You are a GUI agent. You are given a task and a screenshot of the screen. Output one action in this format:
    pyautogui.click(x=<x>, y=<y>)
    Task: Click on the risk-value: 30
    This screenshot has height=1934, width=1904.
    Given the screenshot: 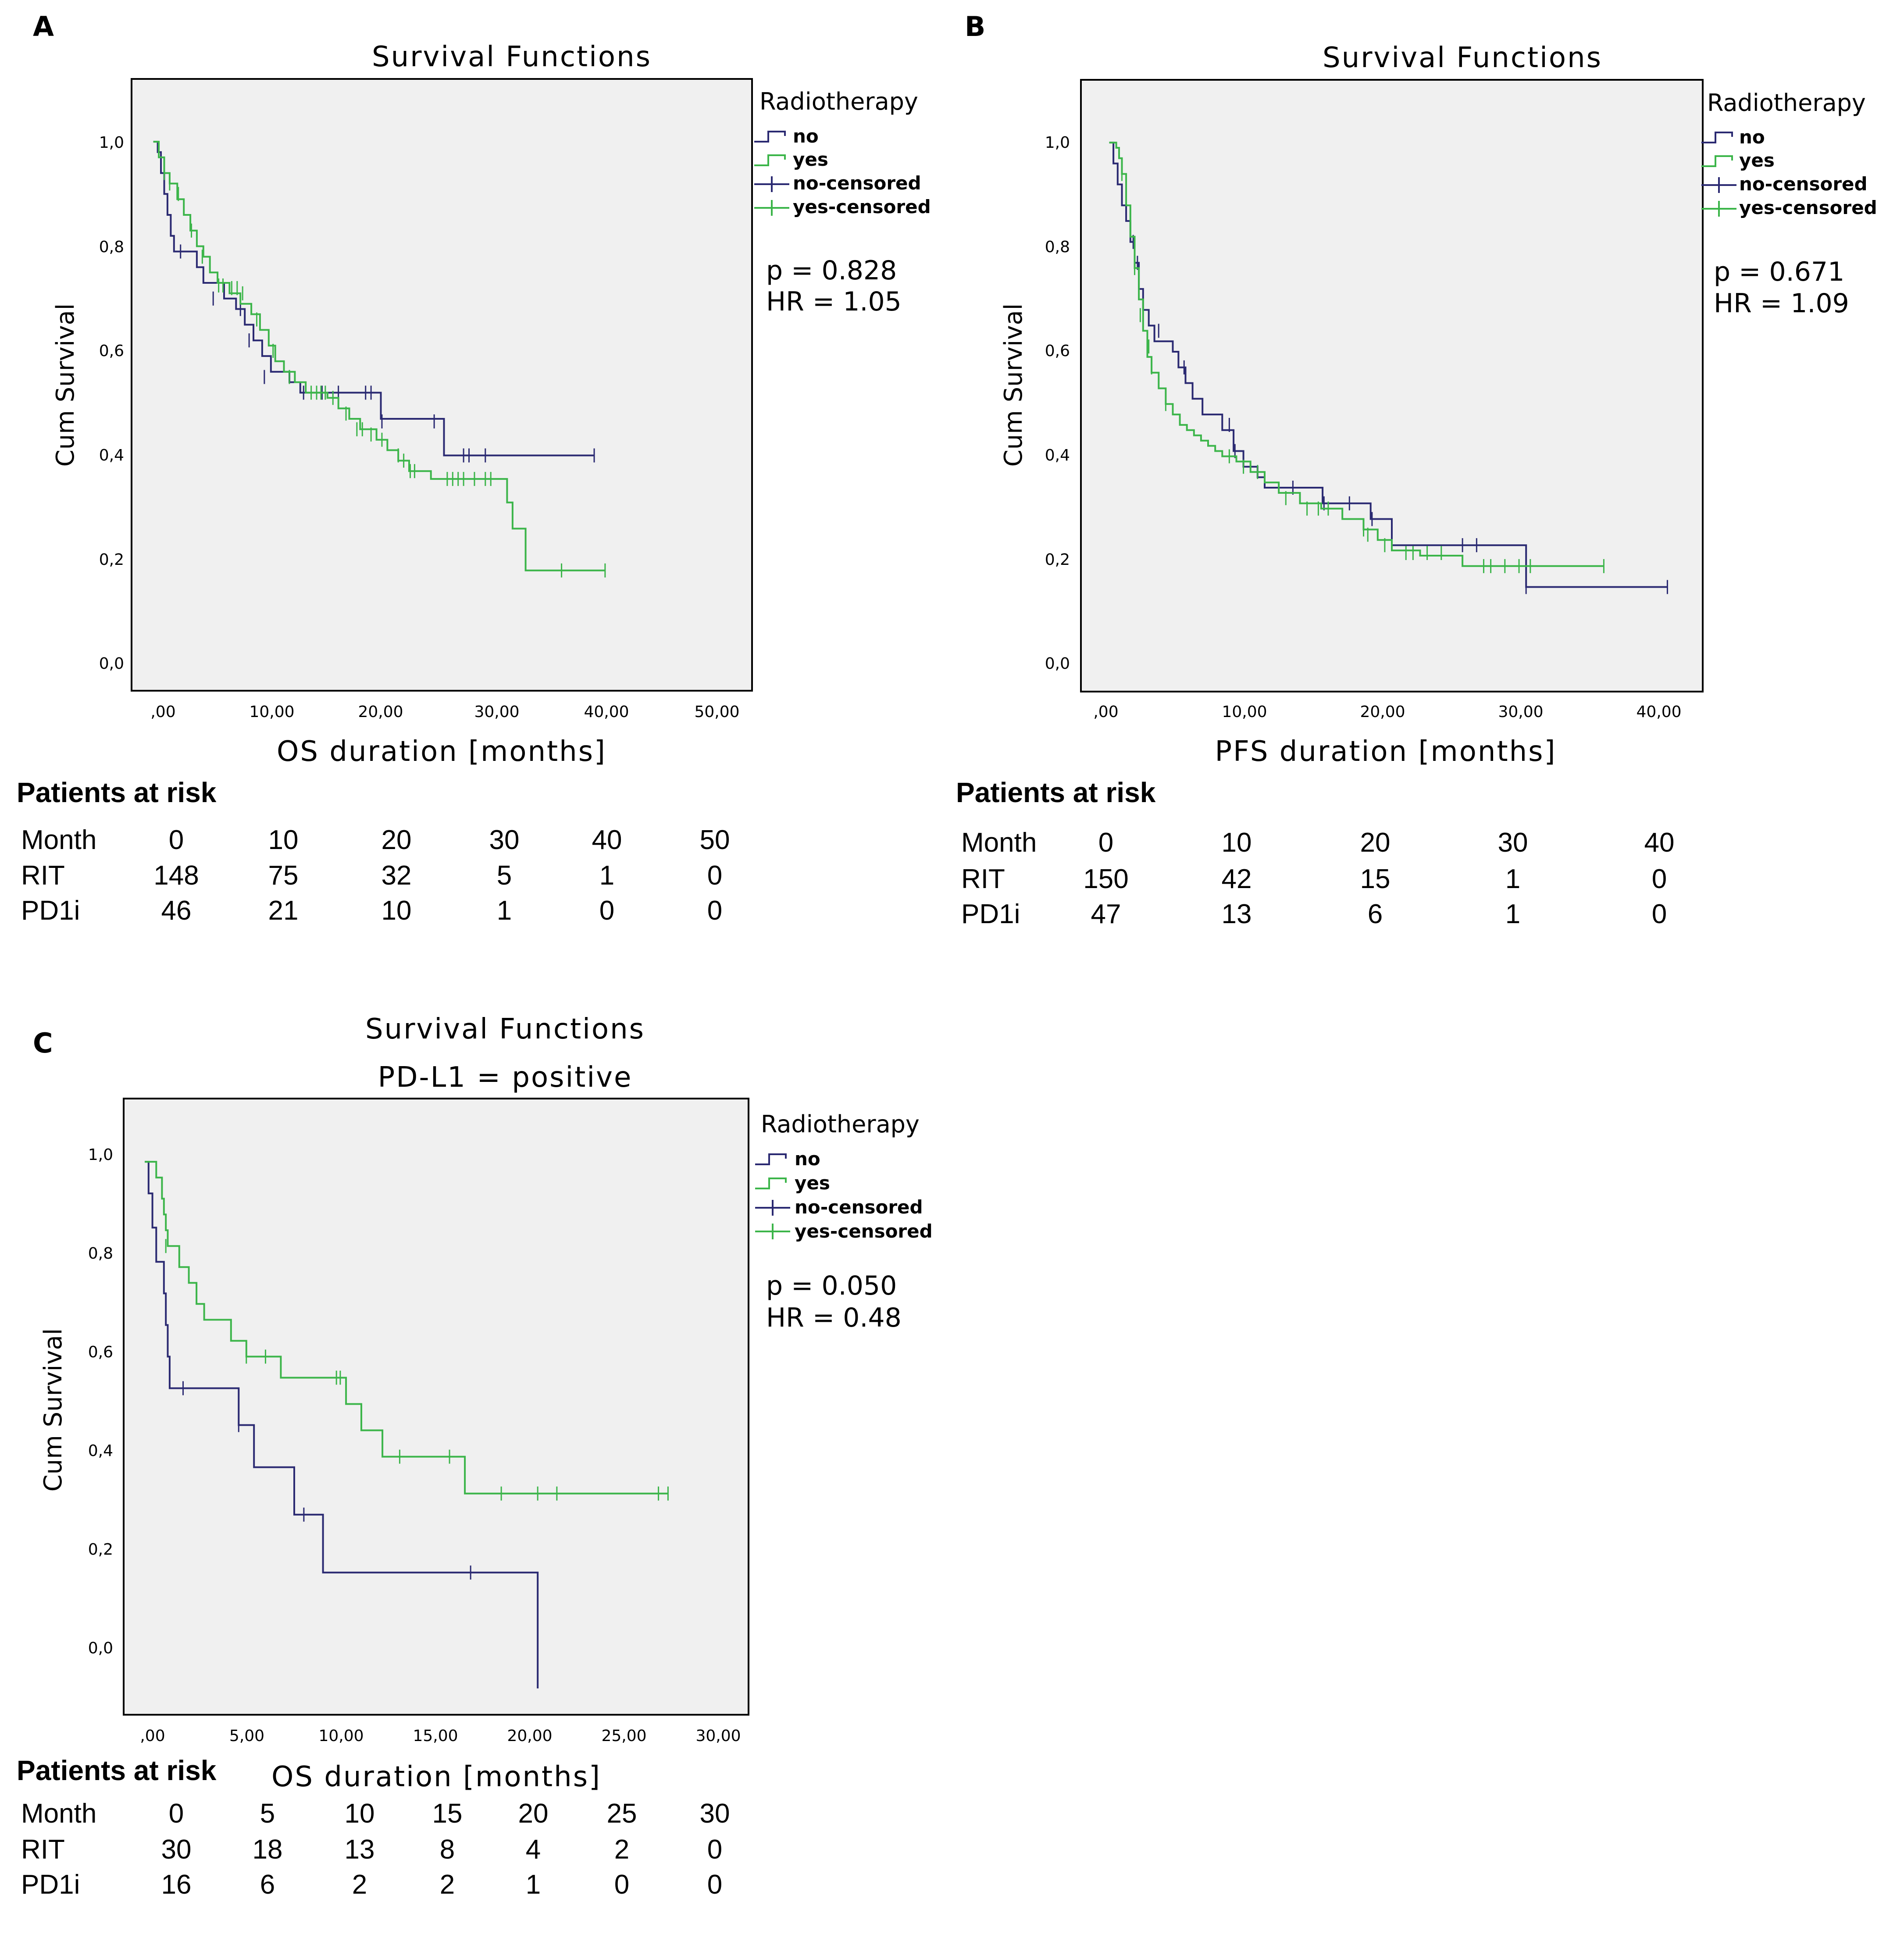 What is the action you would take?
    pyautogui.click(x=176, y=1849)
    